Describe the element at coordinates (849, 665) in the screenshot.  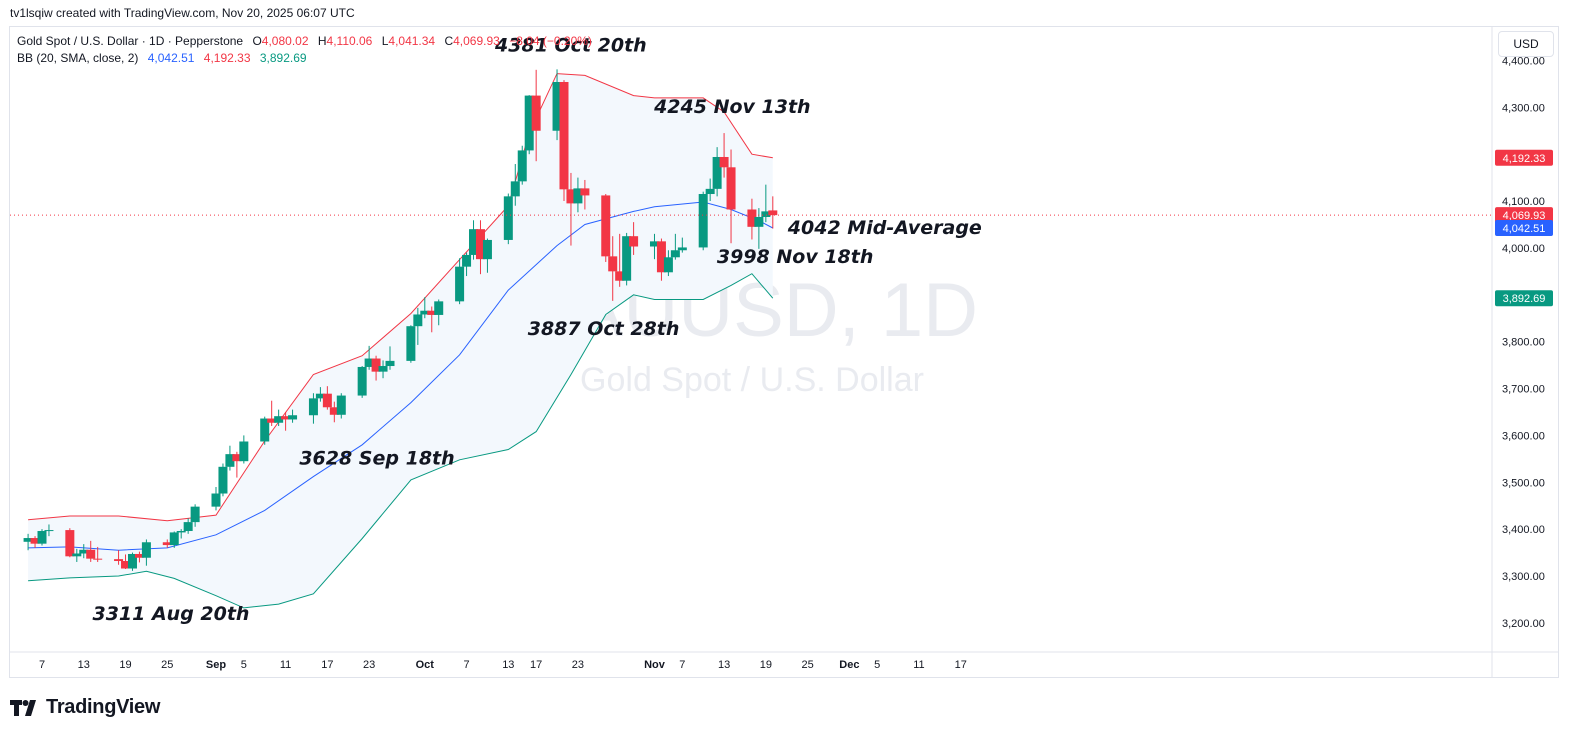
I see `x-tick-label: Dec` at that location.